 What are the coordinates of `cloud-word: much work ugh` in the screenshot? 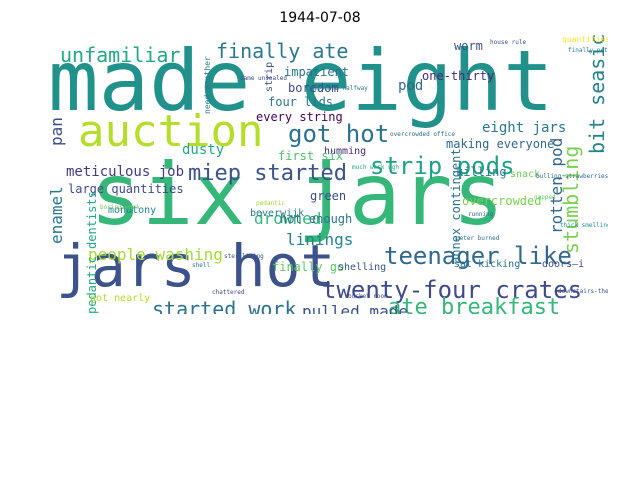 It's located at (375, 167).